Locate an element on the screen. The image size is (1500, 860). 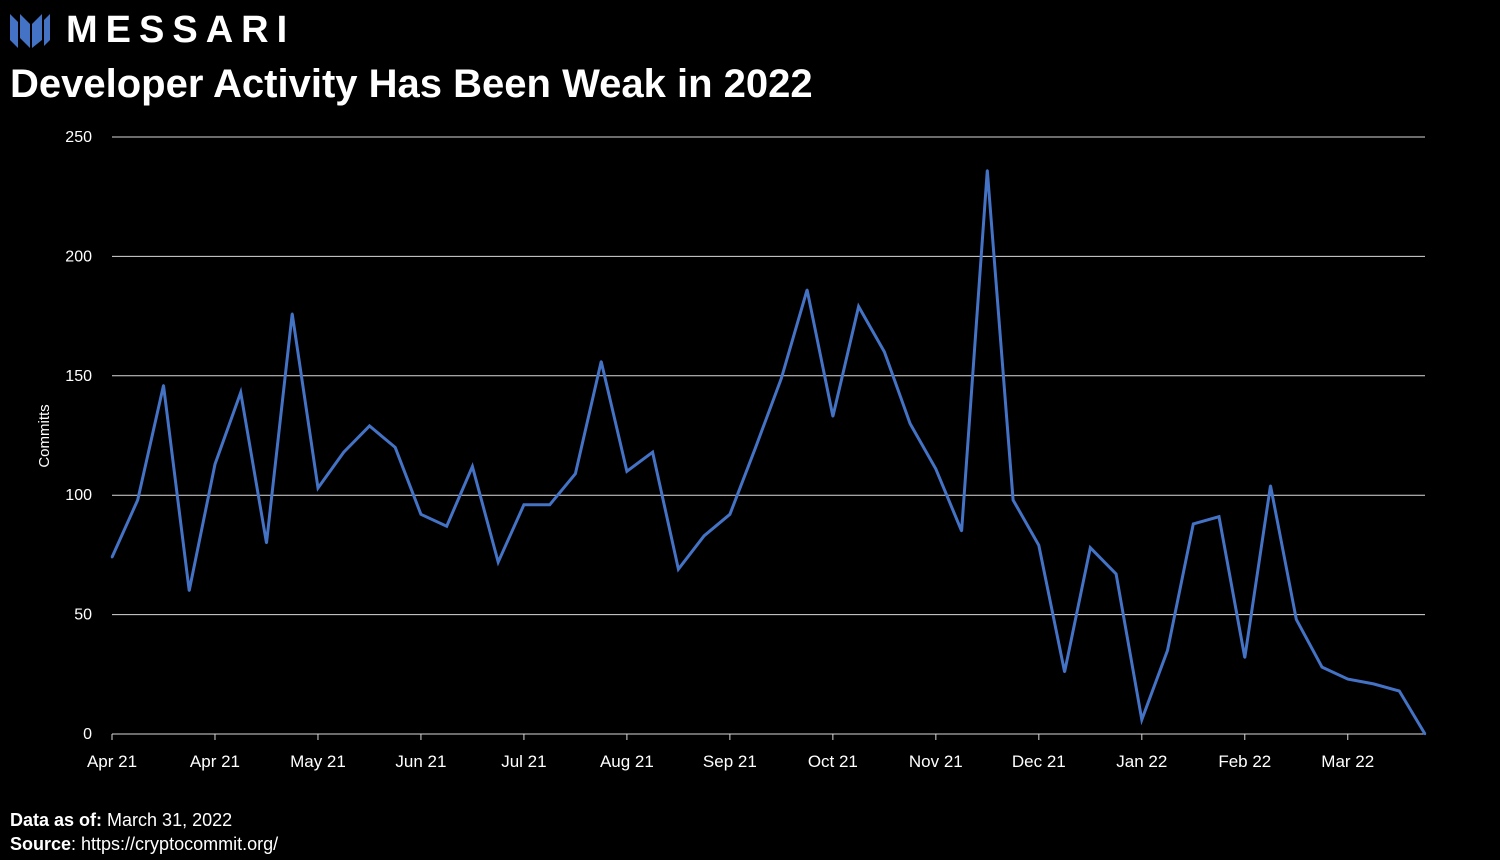
y-axis-label: Committs is located at coordinates (44, 435).